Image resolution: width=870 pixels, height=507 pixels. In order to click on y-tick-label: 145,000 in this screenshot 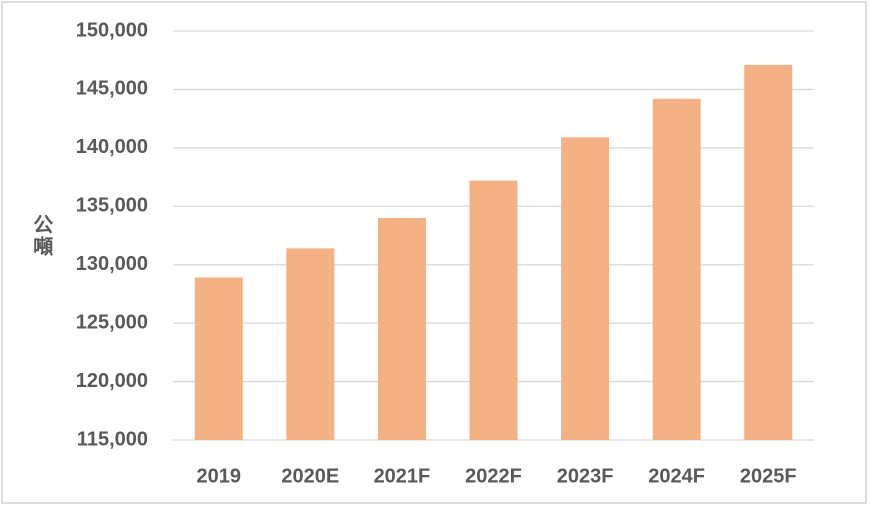, I will do `click(112, 89)`.